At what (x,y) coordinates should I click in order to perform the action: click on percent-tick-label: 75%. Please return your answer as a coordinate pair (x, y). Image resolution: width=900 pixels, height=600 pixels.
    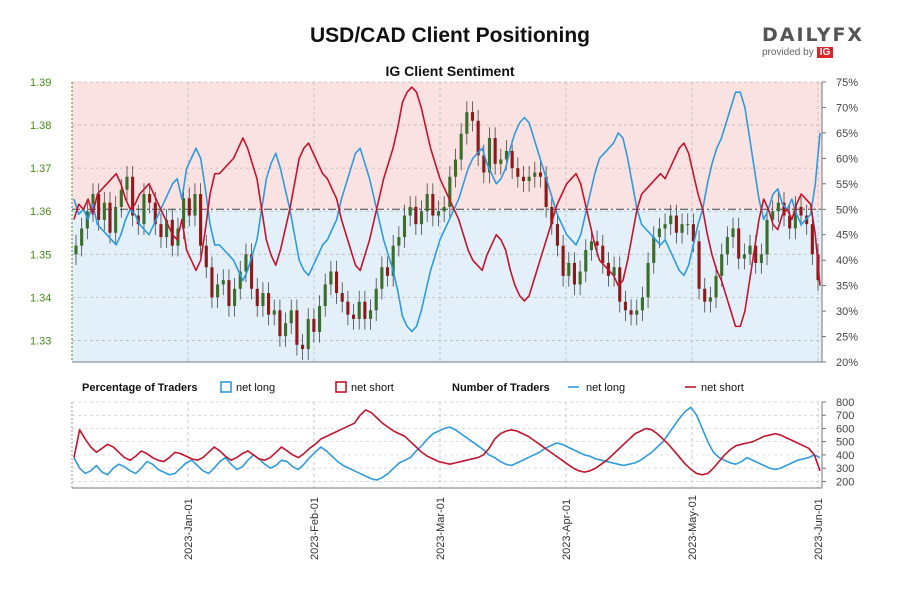
    Looking at the image, I should click on (847, 83).